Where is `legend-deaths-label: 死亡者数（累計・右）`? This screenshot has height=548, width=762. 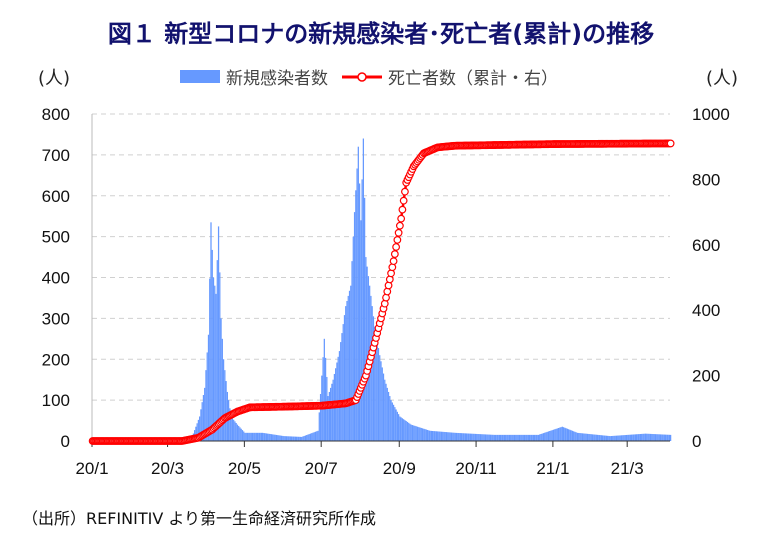 legend-deaths-label: 死亡者数（累計・右） is located at coordinates (473, 79).